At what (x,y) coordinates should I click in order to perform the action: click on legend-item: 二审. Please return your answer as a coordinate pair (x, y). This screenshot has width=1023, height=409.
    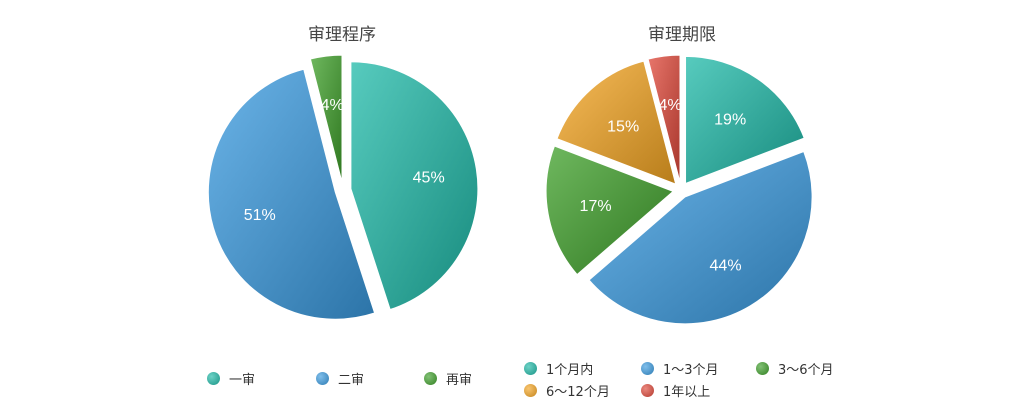
    Looking at the image, I should click on (340, 378).